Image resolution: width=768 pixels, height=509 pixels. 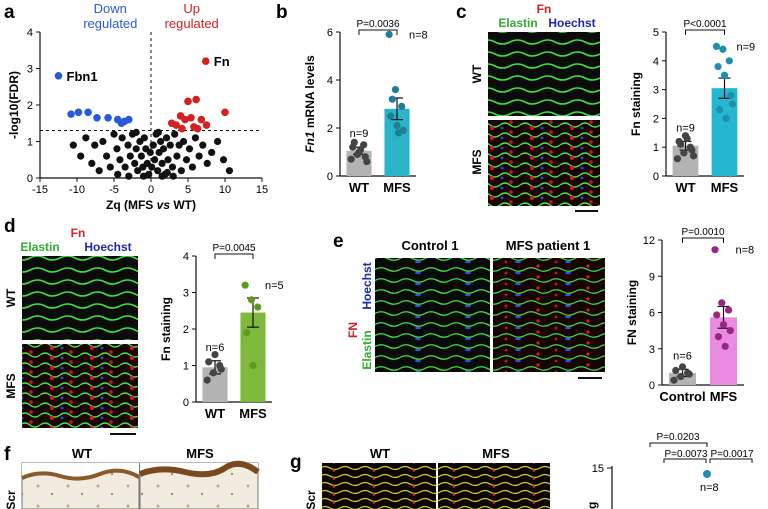 What do you see at coordinates (549, 315) in the screenshot?
I see `micrograph-e-mfs` at bounding box center [549, 315].